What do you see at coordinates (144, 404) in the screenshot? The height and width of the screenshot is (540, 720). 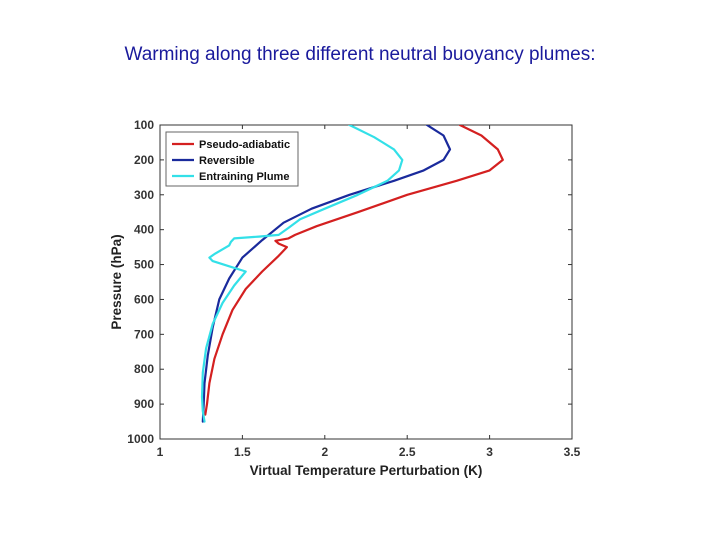 I see `y-tick-label: 900` at bounding box center [144, 404].